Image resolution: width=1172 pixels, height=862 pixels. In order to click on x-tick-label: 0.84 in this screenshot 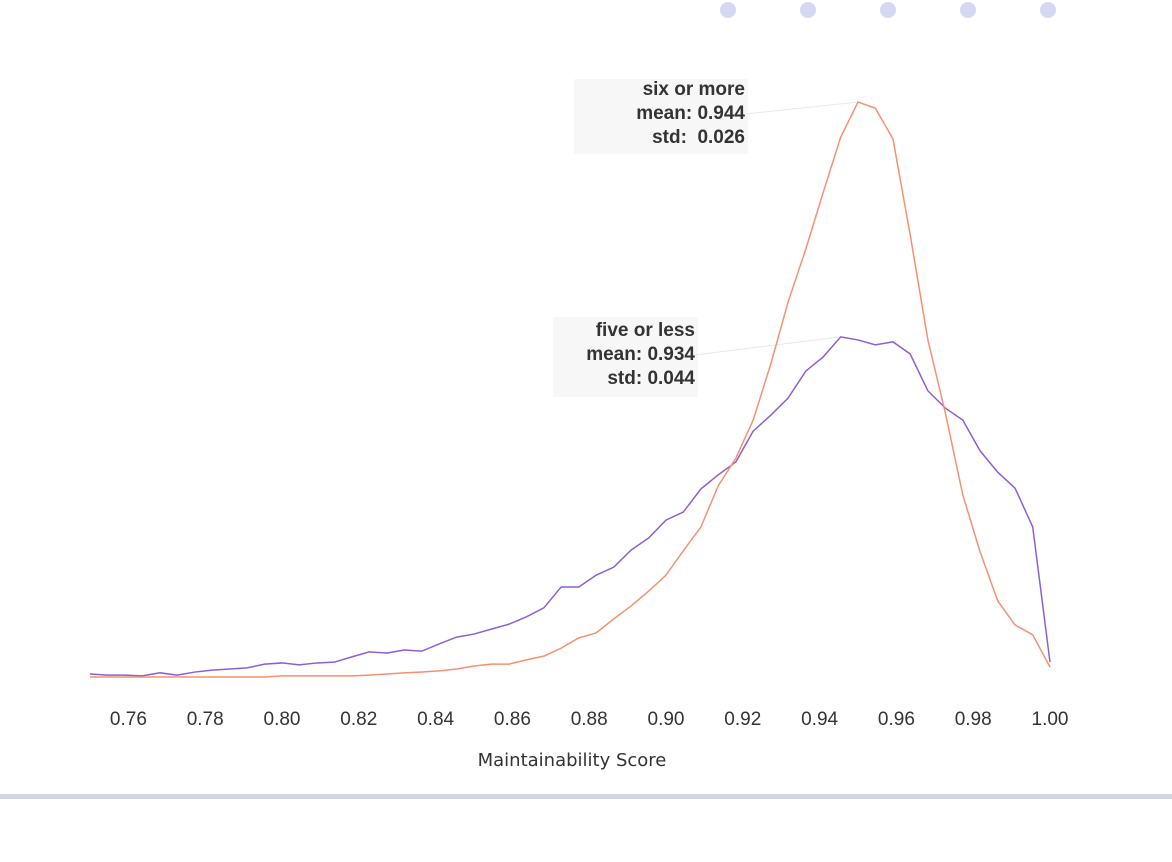, I will do `click(435, 719)`.